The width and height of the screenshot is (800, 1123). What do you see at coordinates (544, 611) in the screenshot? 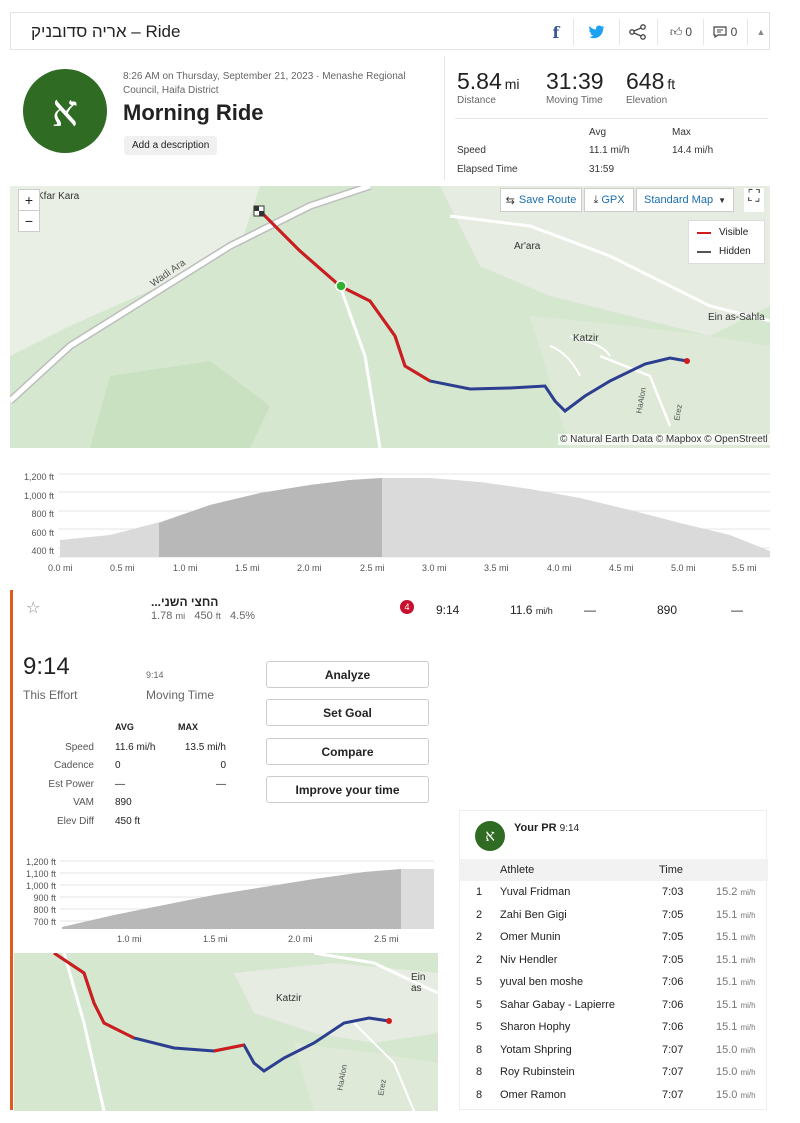
I see `segment-speed-unit: mi/h` at bounding box center [544, 611].